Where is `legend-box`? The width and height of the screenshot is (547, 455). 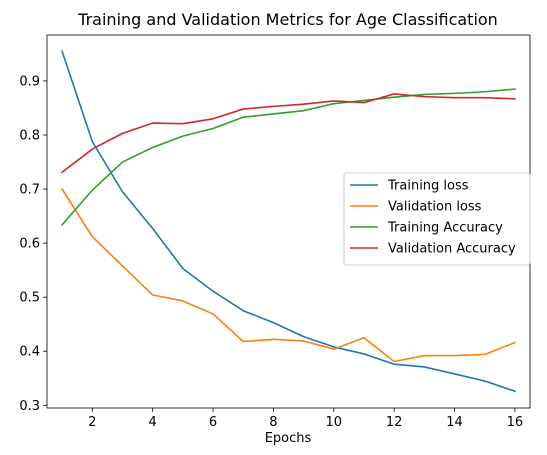 legend-box is located at coordinates (437, 219).